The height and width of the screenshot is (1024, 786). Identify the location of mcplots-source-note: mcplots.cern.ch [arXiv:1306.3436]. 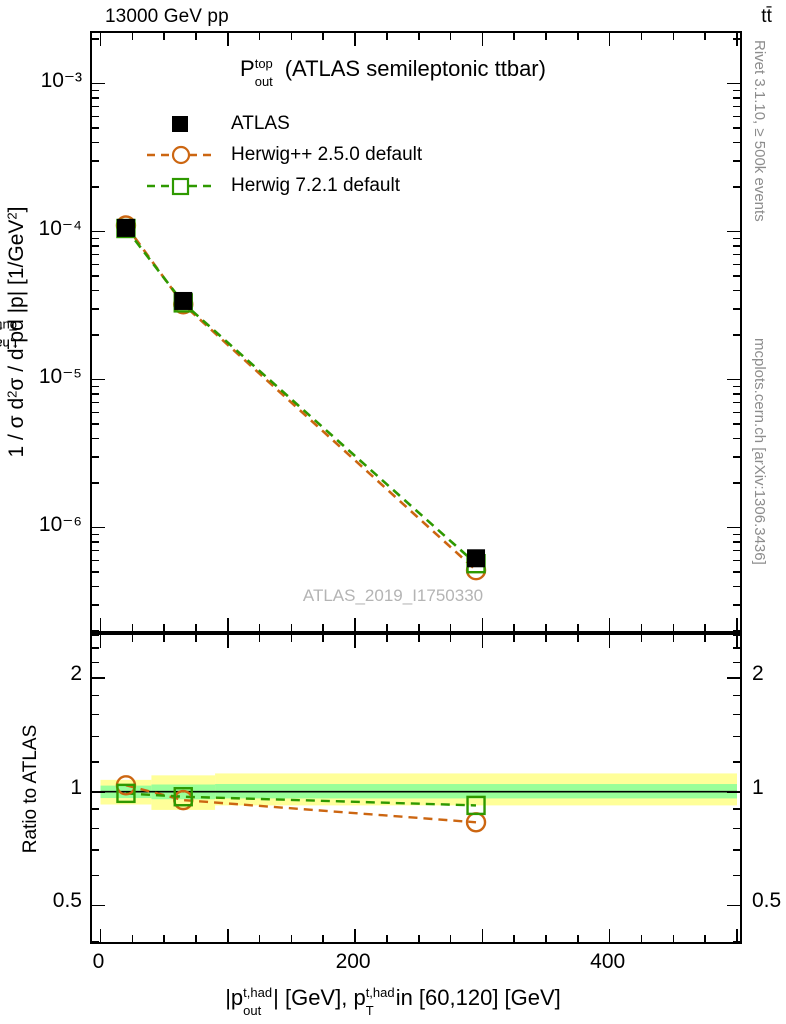
(759, 451).